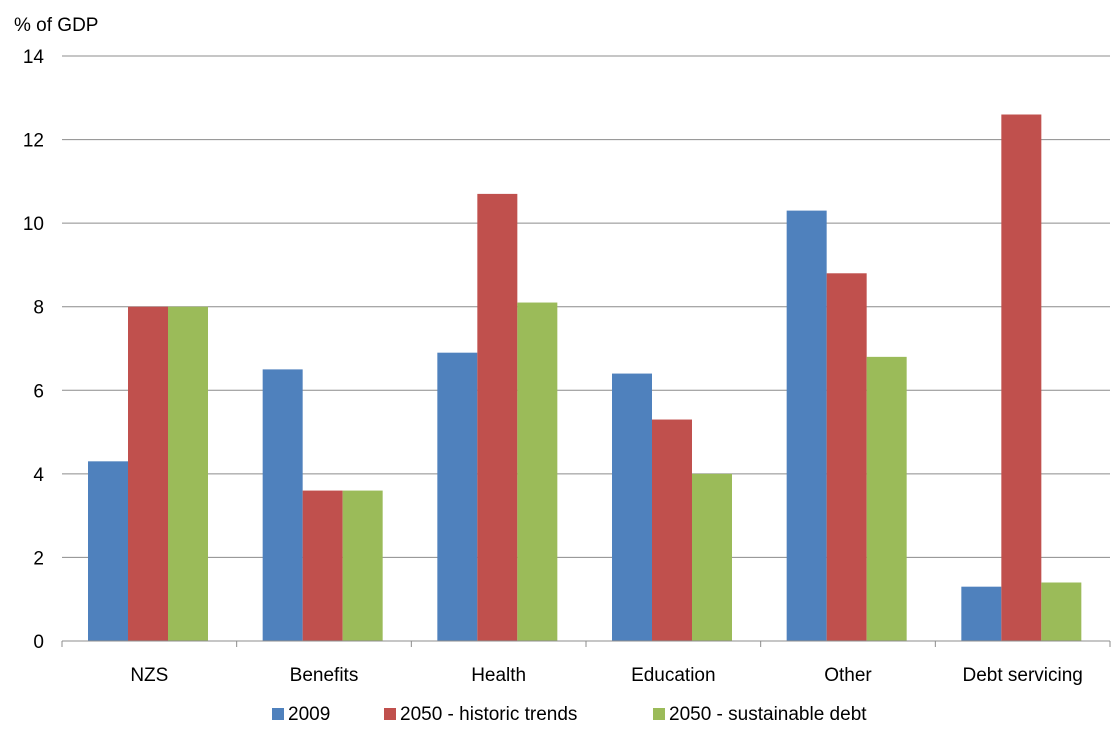 The width and height of the screenshot is (1116, 738). I want to click on x-tick-label: Debt servicing, so click(1022, 675).